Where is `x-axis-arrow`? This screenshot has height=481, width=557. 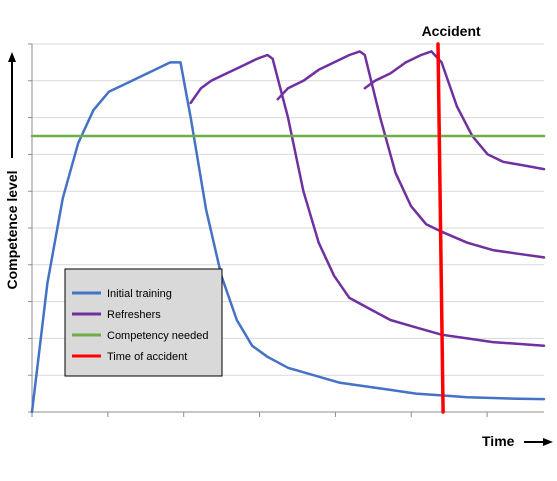
x-axis-arrow is located at coordinates (538, 442).